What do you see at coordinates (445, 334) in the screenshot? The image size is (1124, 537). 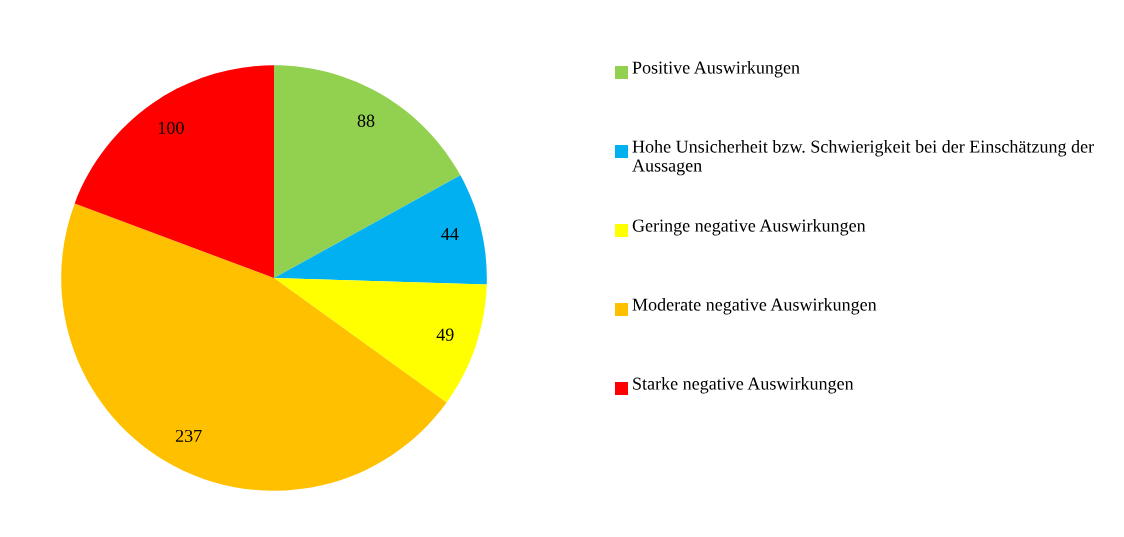 I see `data-label: 49` at bounding box center [445, 334].